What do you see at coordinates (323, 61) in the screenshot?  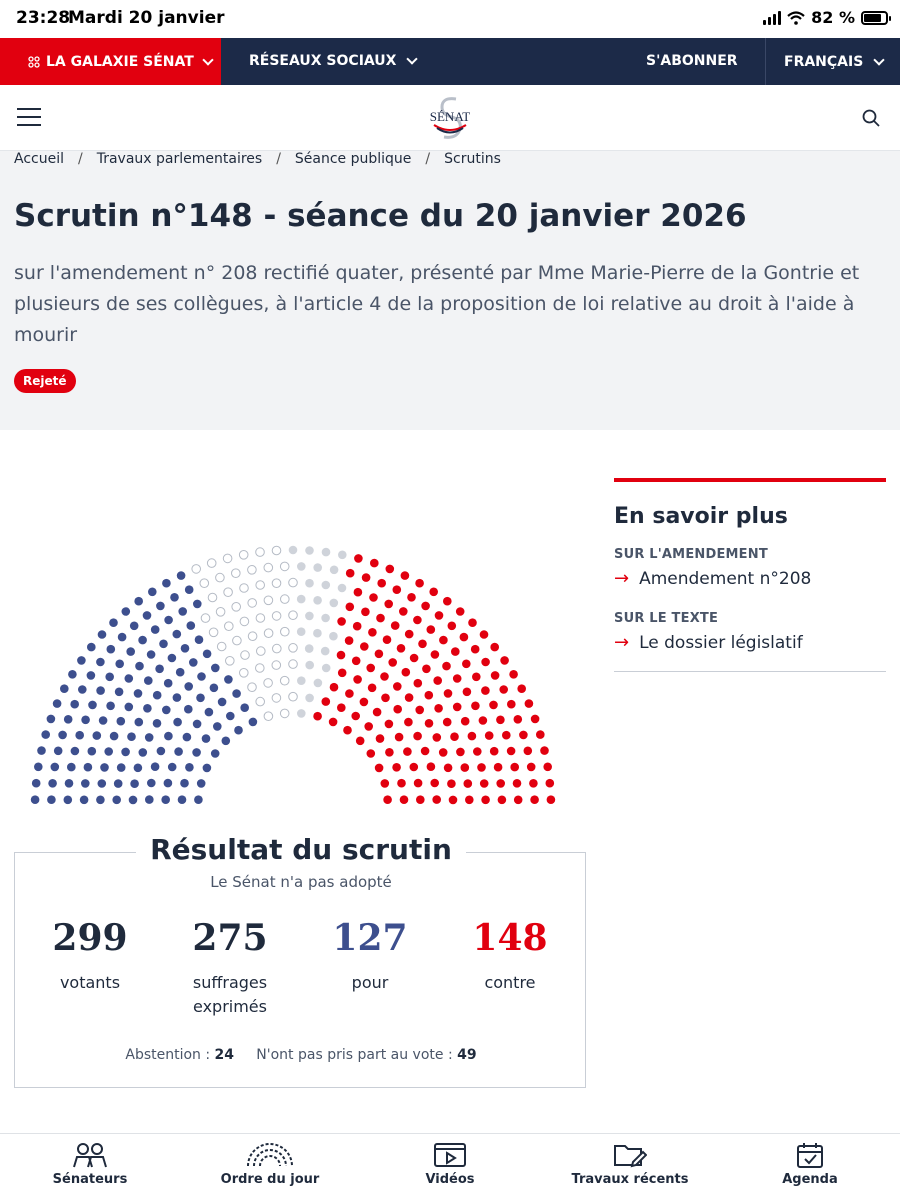 I see `reseaux-label: RÉSEAUX SOCIAUX` at bounding box center [323, 61].